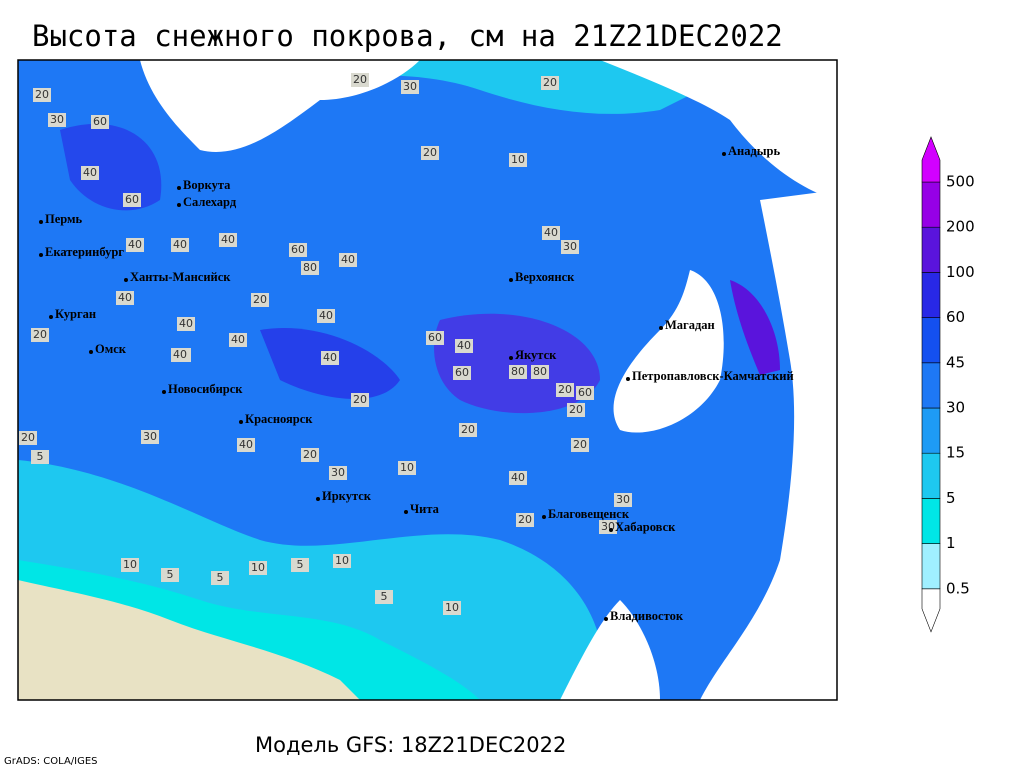 The width and height of the screenshot is (1024, 768). What do you see at coordinates (75, 314) in the screenshot?
I see `city-label: Курган` at bounding box center [75, 314].